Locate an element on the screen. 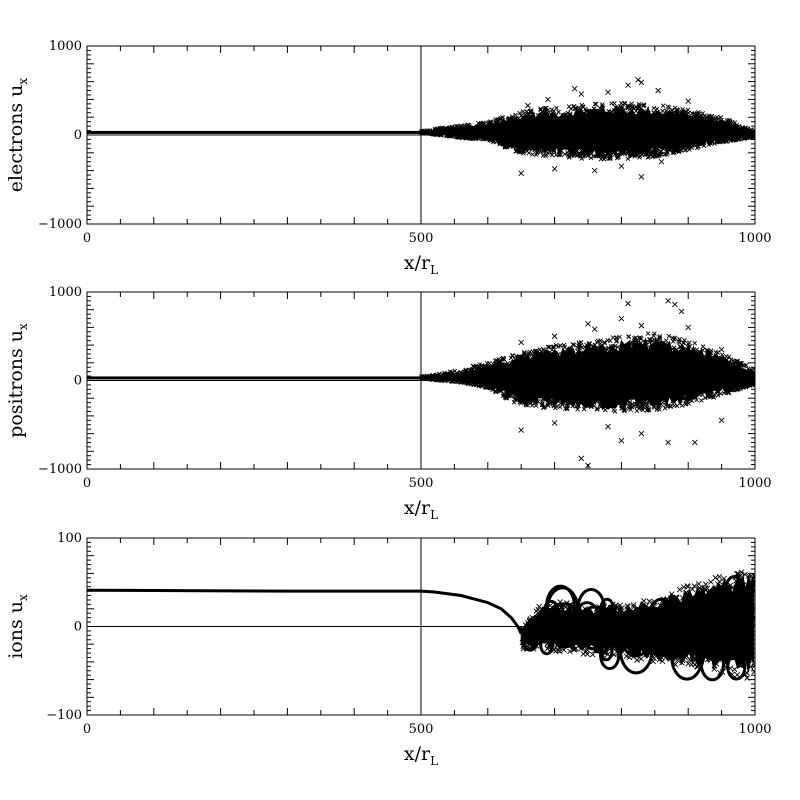  x-tick-label: 0 is located at coordinates (87, 729).